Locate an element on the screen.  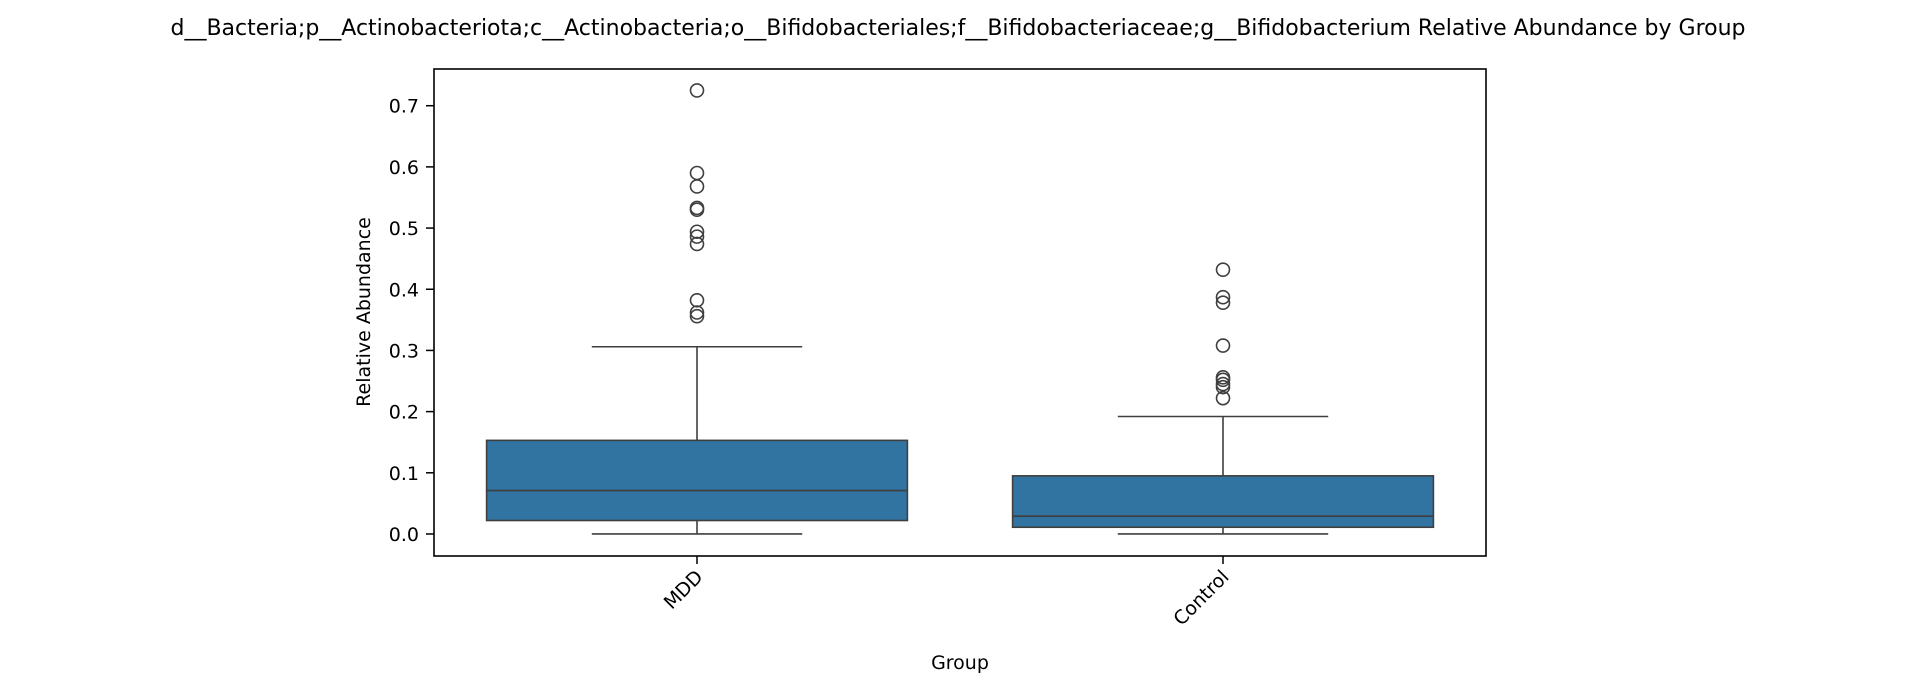
box-group-control is located at coordinates (1223, 398).